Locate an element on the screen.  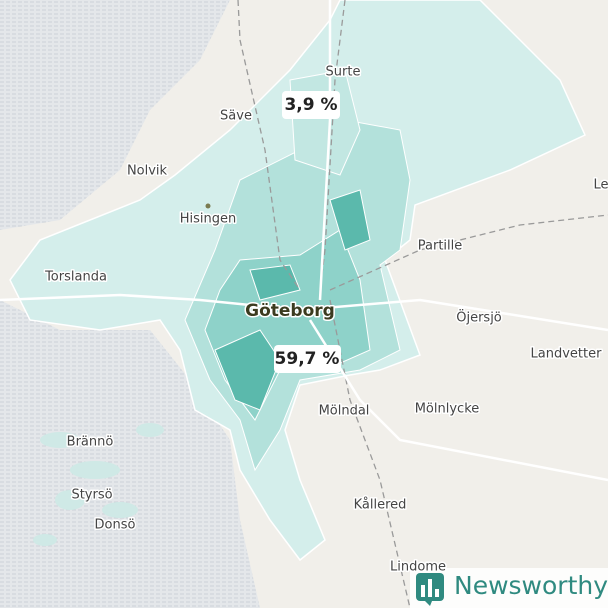
place-label: Landvetter is located at coordinates (567, 354).